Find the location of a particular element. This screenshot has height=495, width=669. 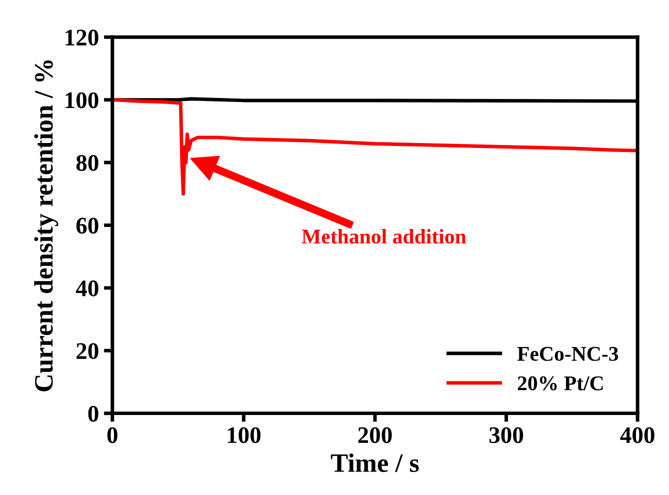

y-tick-label: 120 is located at coordinates (82, 38).